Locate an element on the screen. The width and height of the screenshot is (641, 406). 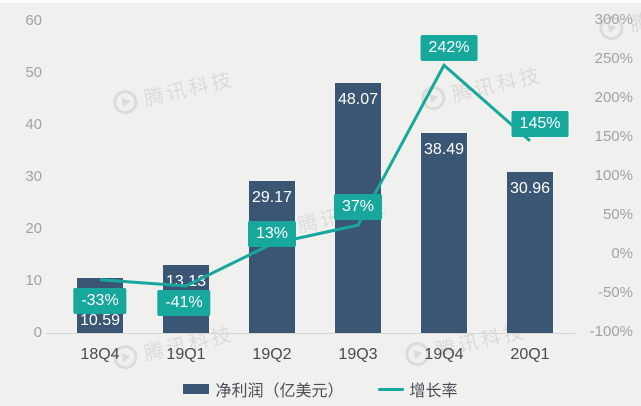
bar-value-label-18Q4: 10.59 is located at coordinates (100, 320).